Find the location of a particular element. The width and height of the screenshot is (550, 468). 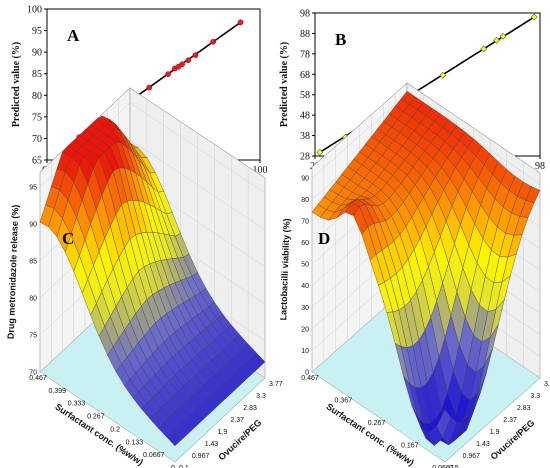

y-tick-label: 0.5 is located at coordinates (454, 466).